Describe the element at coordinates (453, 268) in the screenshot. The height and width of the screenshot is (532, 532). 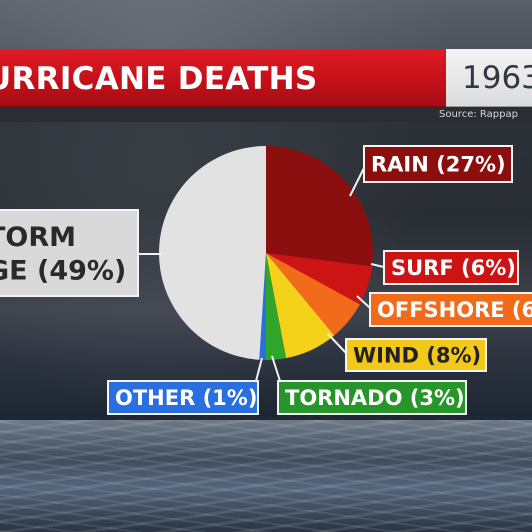
I see `slice-label-1: SURF (6%)` at that location.